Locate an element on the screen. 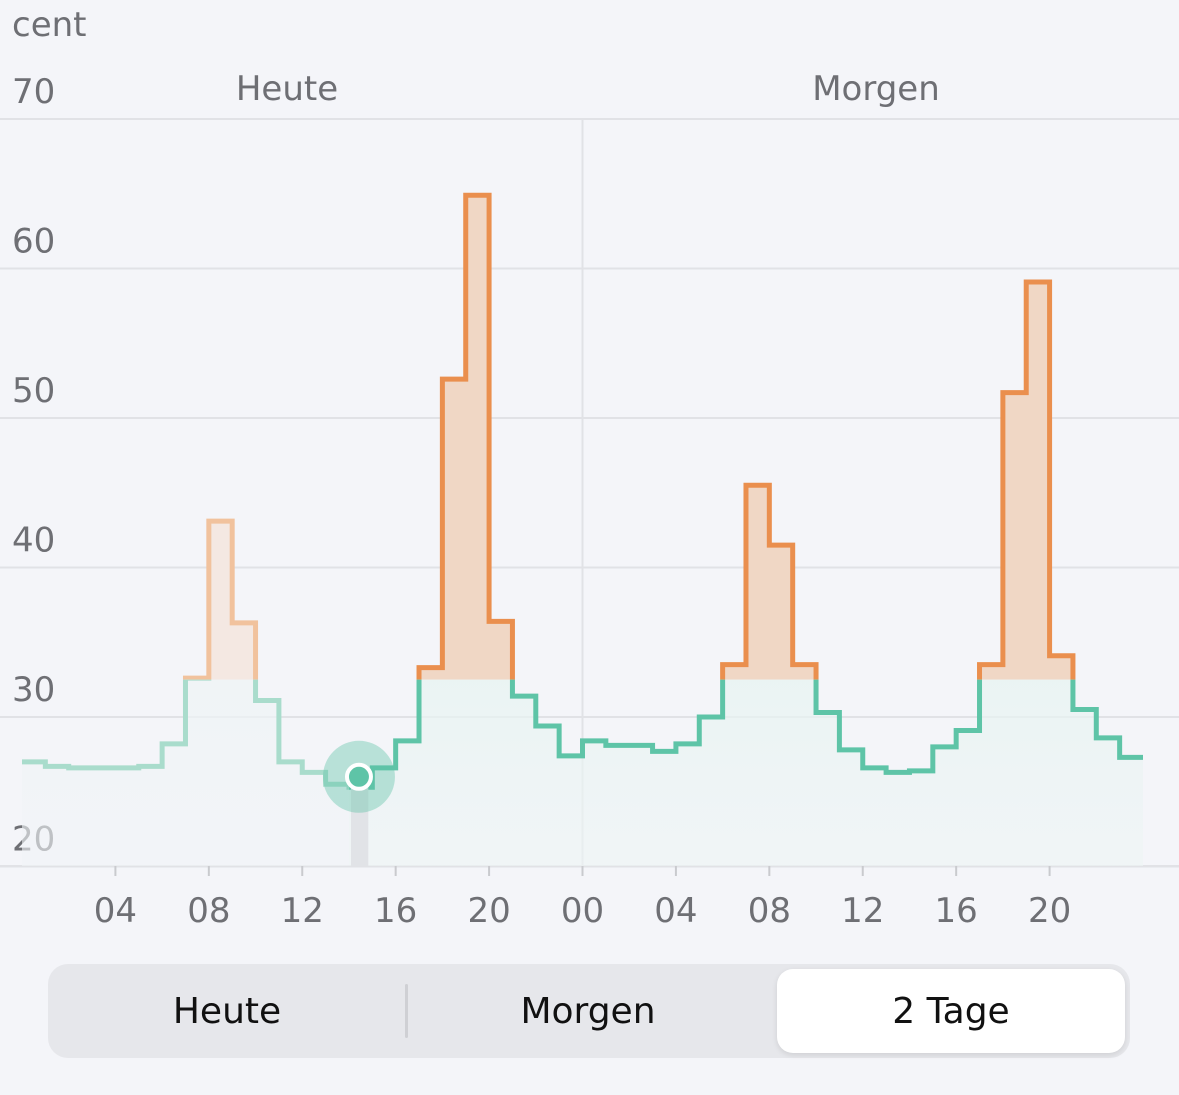 This screenshot has height=1095, width=1179. unit-label: cent is located at coordinates (49, 25).